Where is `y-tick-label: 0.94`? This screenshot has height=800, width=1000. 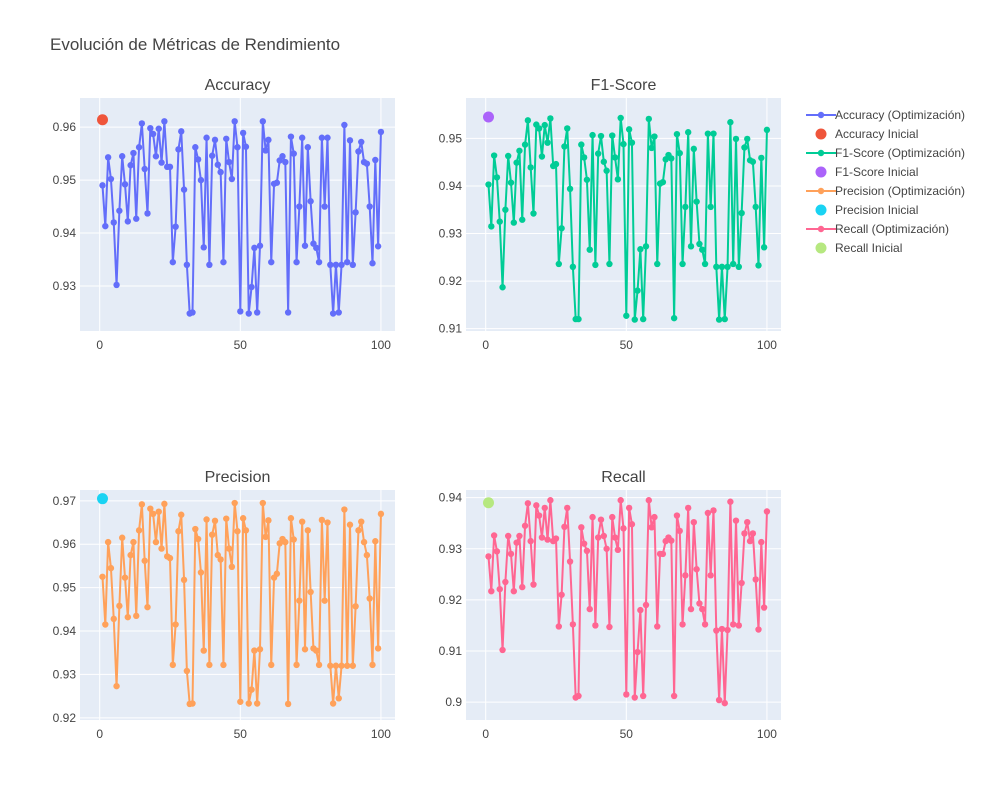 y-tick-label: 0.94 is located at coordinates (65, 233).